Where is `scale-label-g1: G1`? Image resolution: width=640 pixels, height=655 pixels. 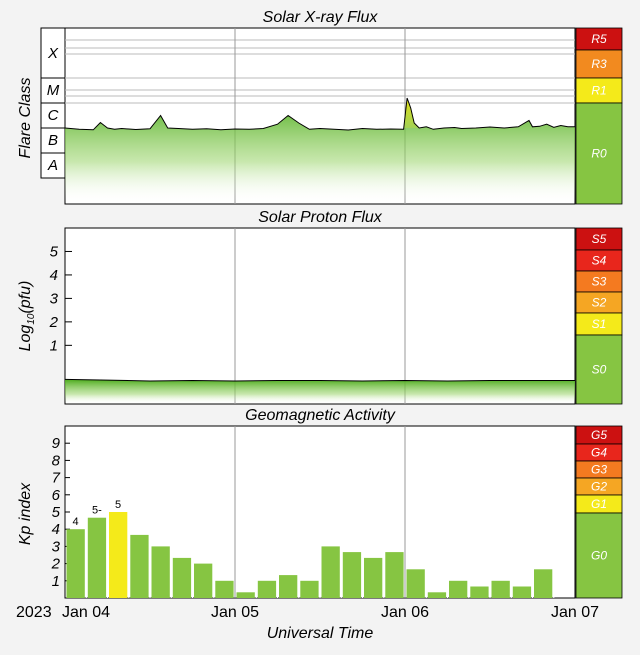
scale-label-g1: G1 is located at coordinates (599, 504).